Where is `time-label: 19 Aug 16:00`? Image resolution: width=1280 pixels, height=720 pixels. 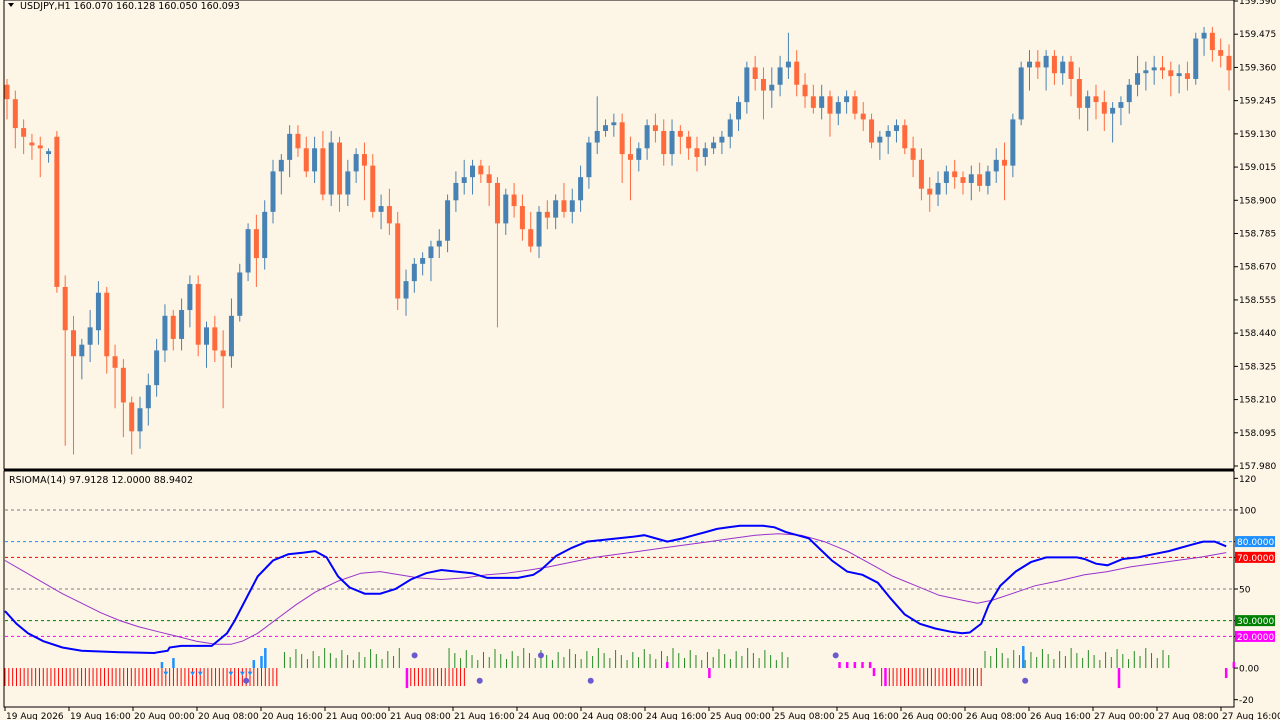
time-label: 19 Aug 16:00 is located at coordinates (100, 716).